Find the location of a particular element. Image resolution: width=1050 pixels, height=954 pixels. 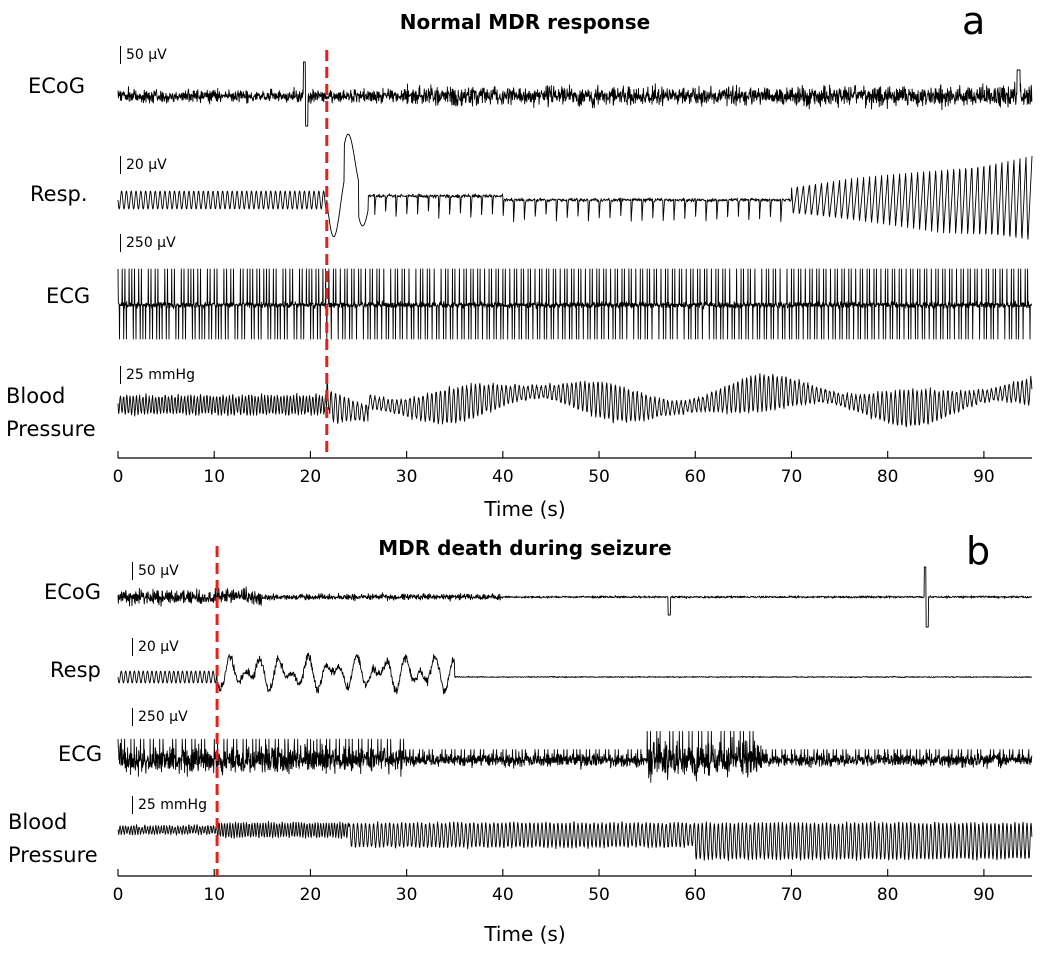

ecg-trace-a is located at coordinates (575, 304).